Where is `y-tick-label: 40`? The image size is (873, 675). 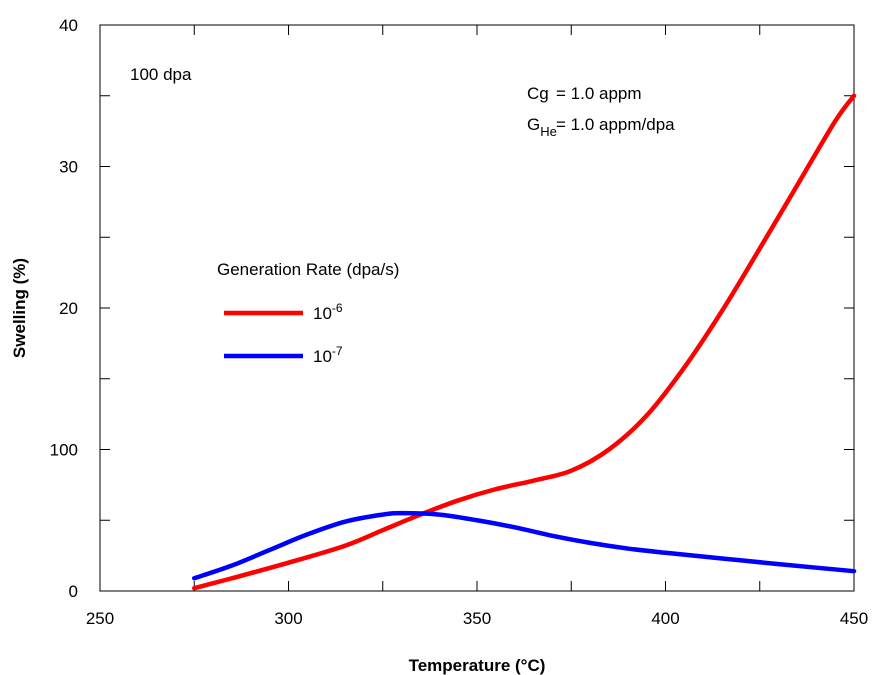 y-tick-label: 40 is located at coordinates (68, 25).